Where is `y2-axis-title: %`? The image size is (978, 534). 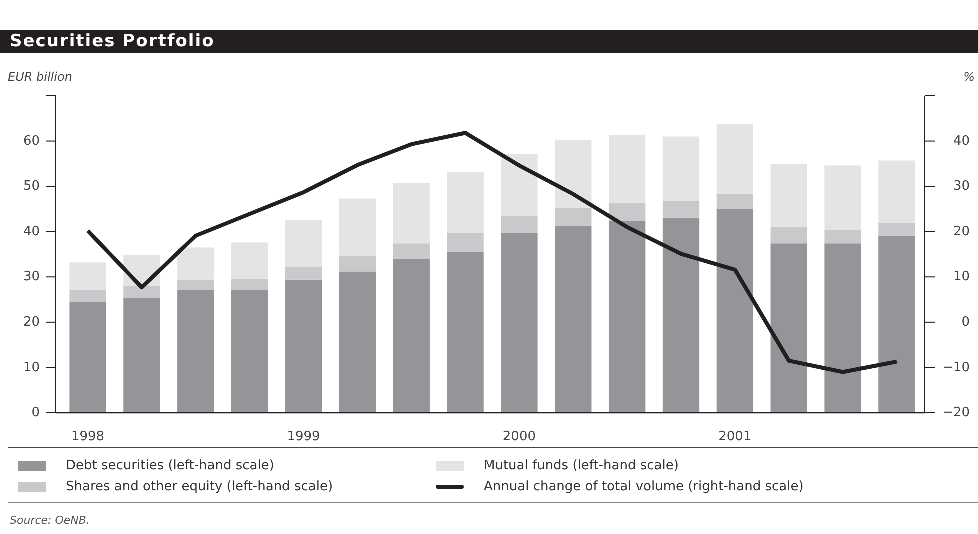
y2-axis-title: % is located at coordinates (969, 77).